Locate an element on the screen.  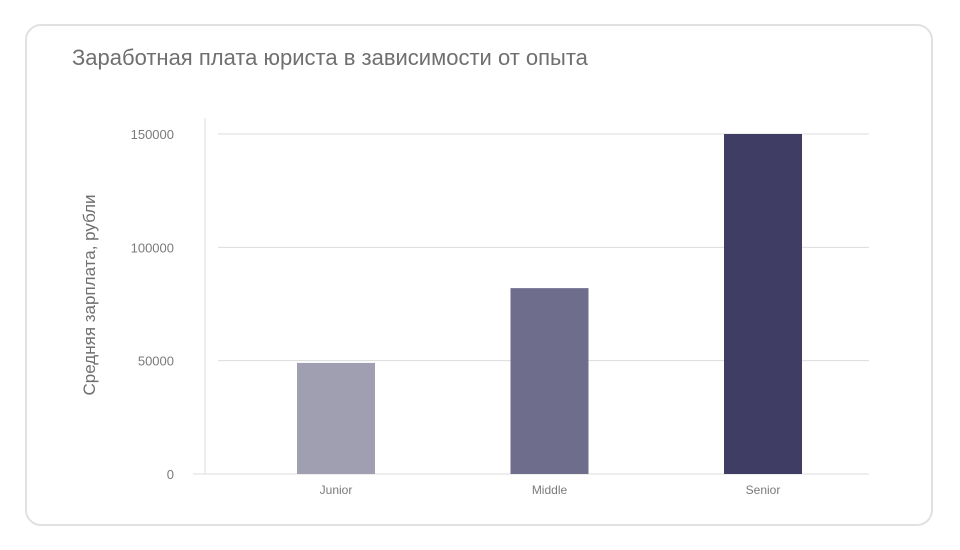
y-tick-label: 0 is located at coordinates (170, 474).